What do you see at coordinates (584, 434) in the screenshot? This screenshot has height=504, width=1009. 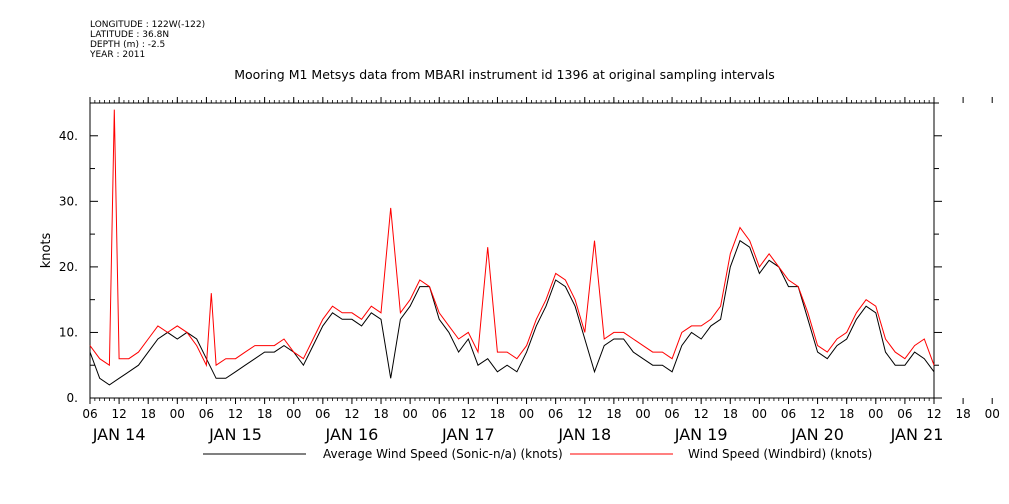 I see `x-day-label: JAN 18` at bounding box center [584, 434].